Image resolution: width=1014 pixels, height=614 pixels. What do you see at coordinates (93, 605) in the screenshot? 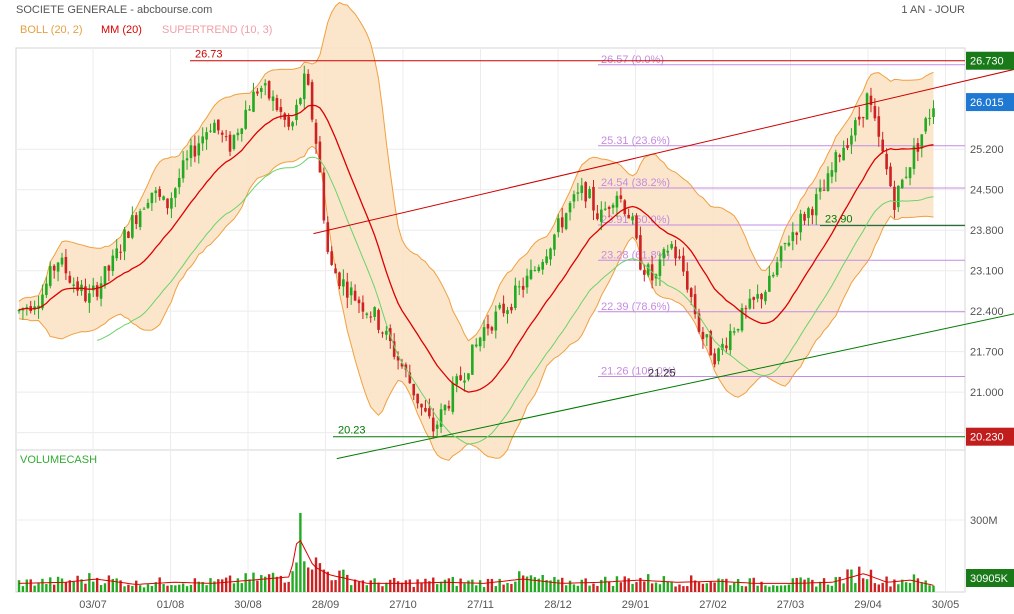
I see `x-tick-label: 03/07` at bounding box center [93, 605].